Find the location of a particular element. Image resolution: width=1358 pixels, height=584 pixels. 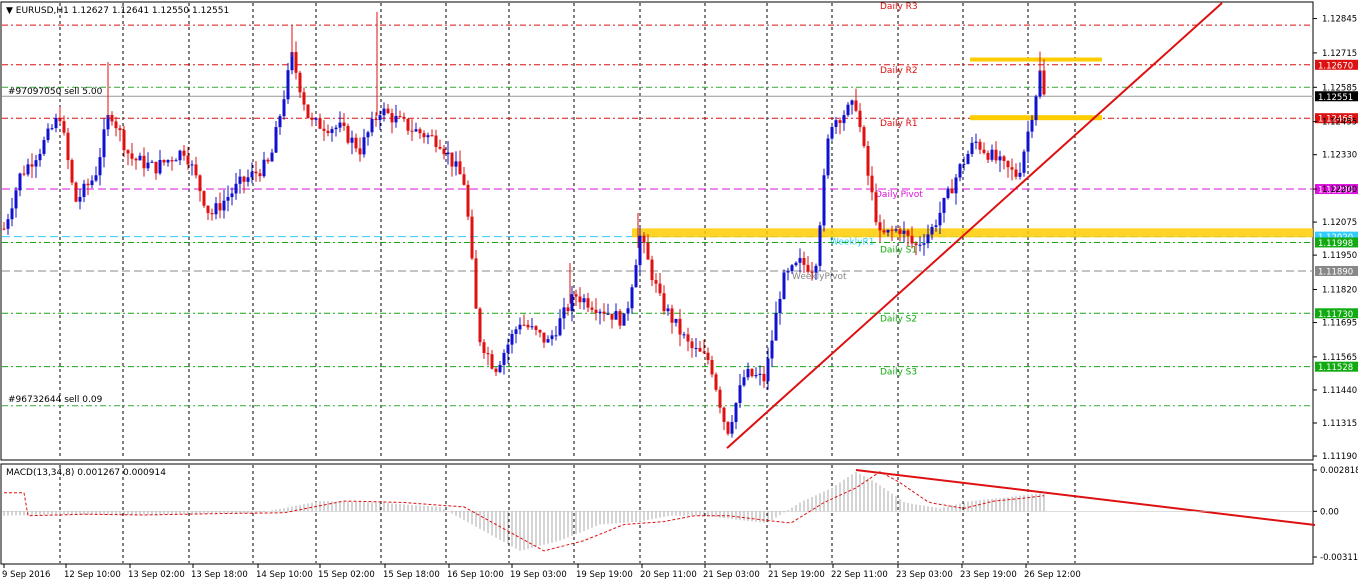

level-label: Daily R3 is located at coordinates (899, 7).